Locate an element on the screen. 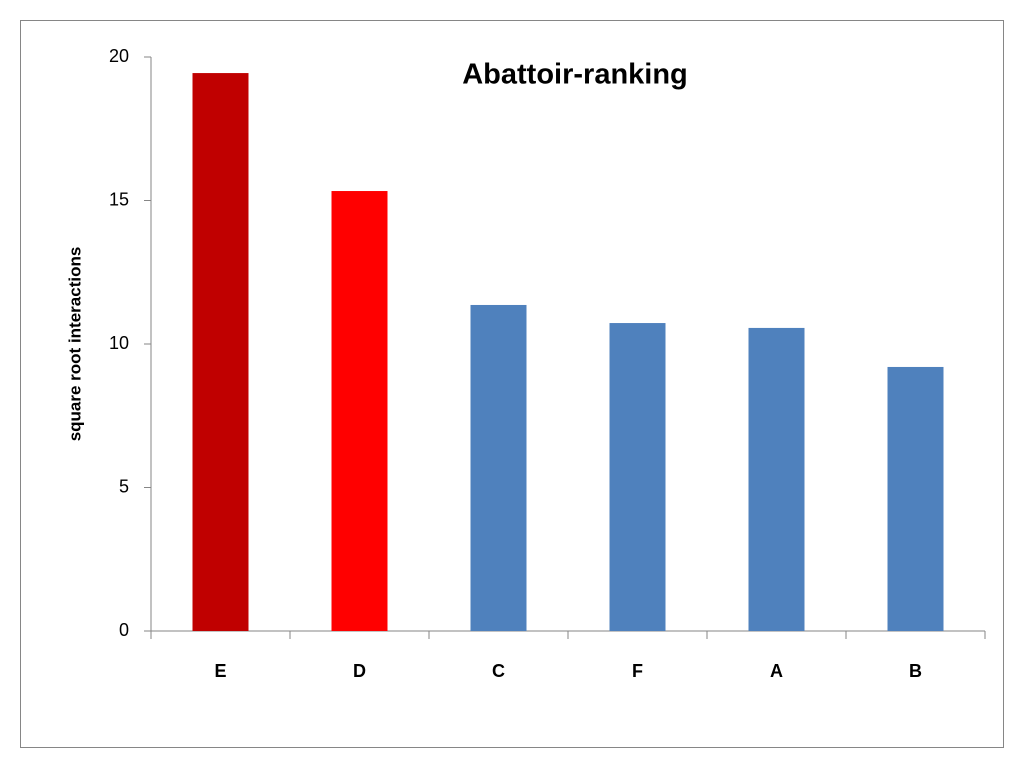  chart-title: Abattoir-ranking is located at coordinates (575, 75).